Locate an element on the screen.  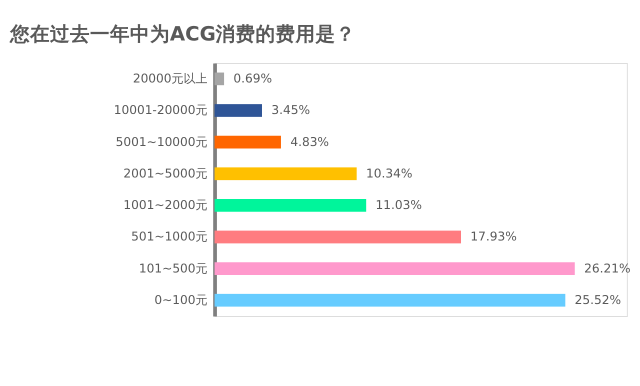
y-tick-label: 1001~2000元 is located at coordinates (165, 205).